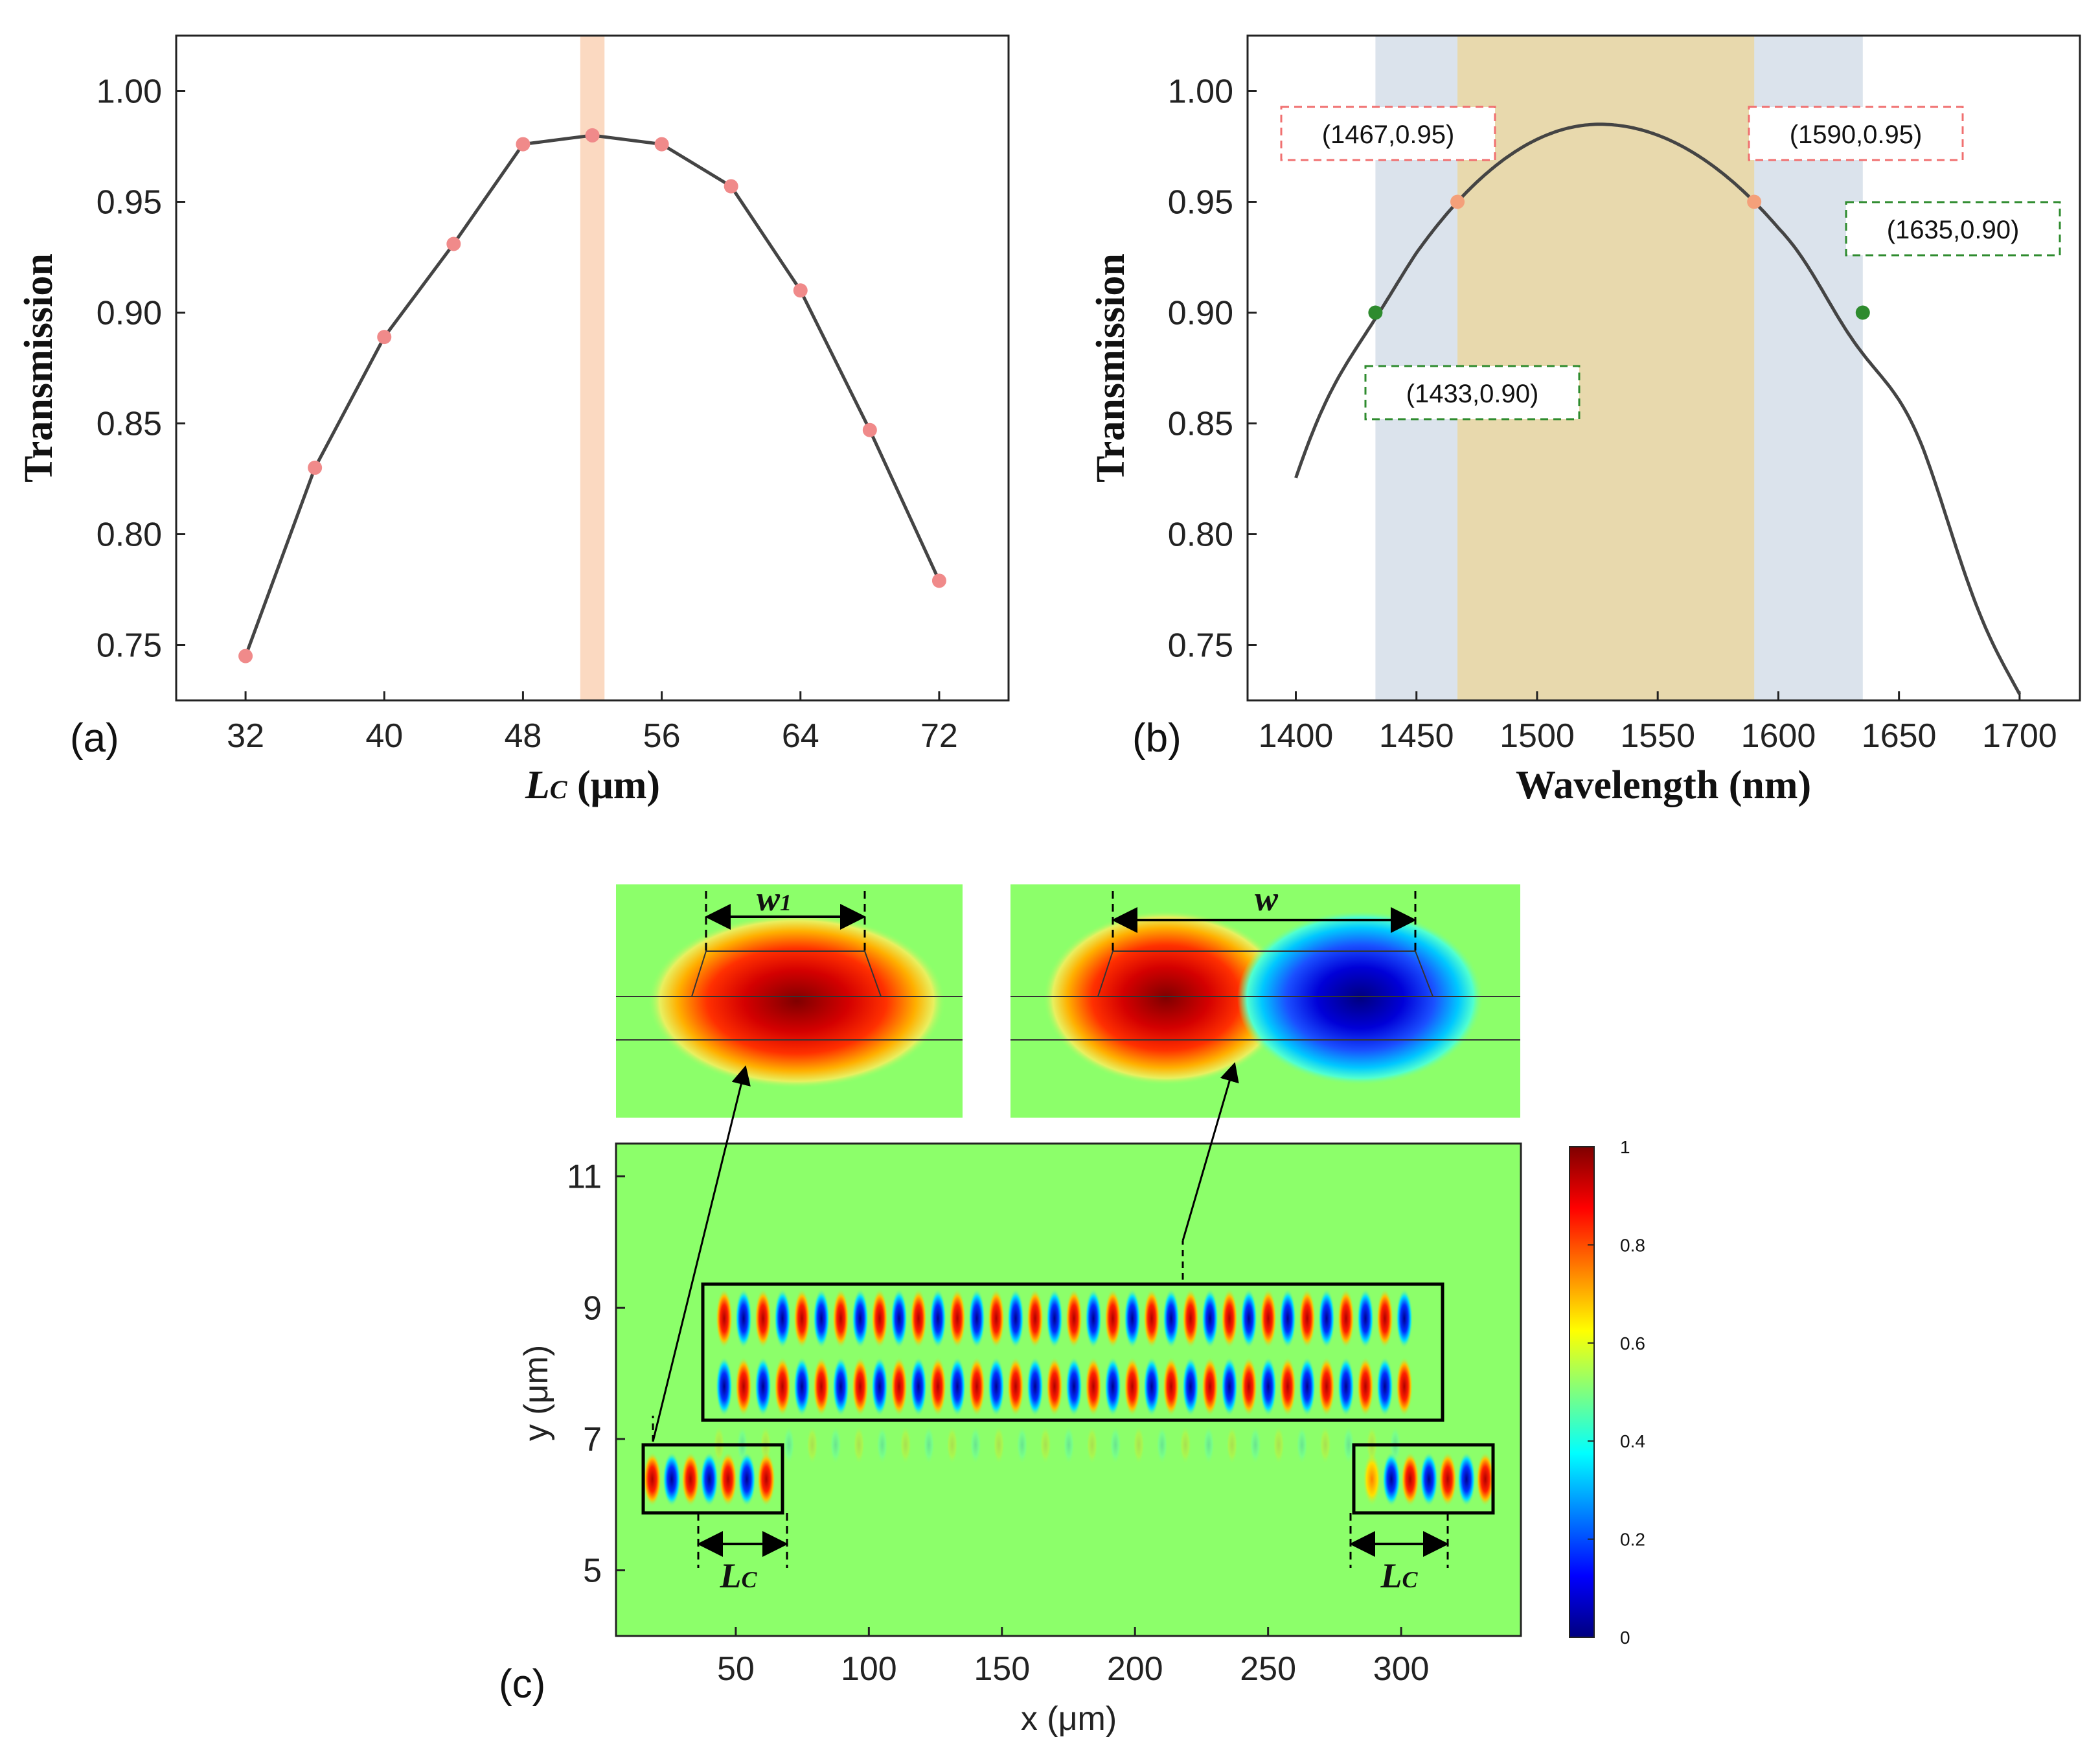 The height and width of the screenshot is (1750, 2100). I want to click on b-point-label: (1467,0.95), so click(1388, 135).